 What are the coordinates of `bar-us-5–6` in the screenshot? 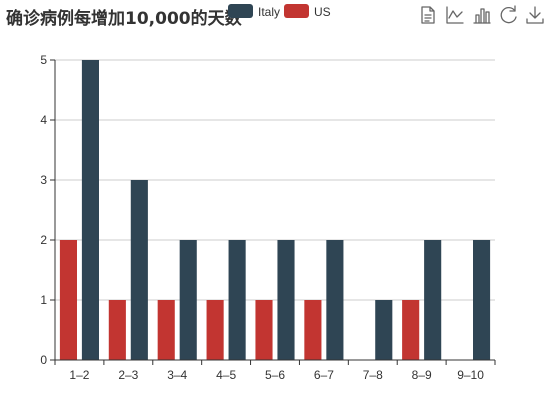 It's located at (264, 330).